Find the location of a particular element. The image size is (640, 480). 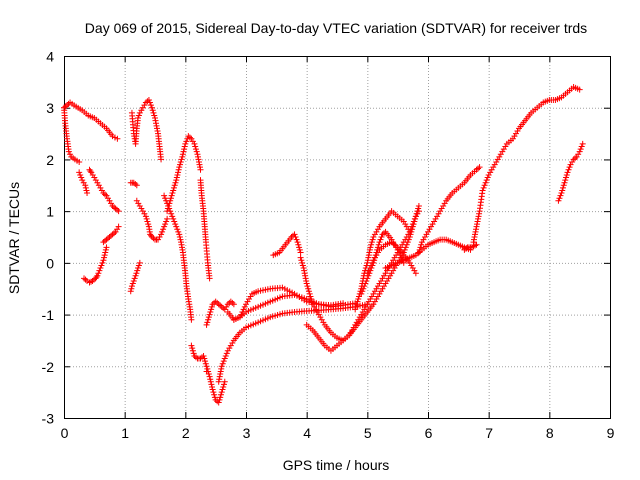

y-axis-label: SDTVAR / TECUs is located at coordinates (14, 238).